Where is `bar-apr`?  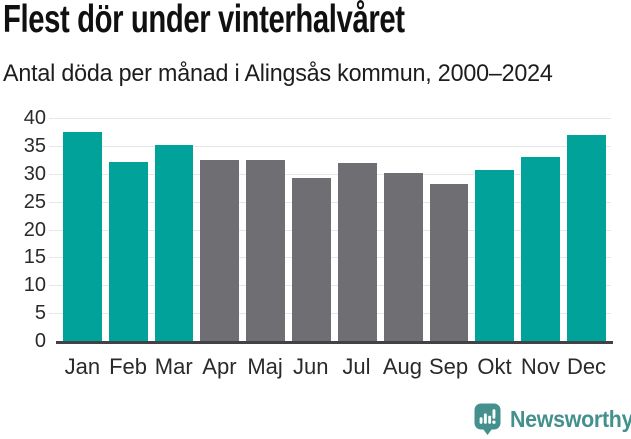
bar-apr is located at coordinates (220, 250).